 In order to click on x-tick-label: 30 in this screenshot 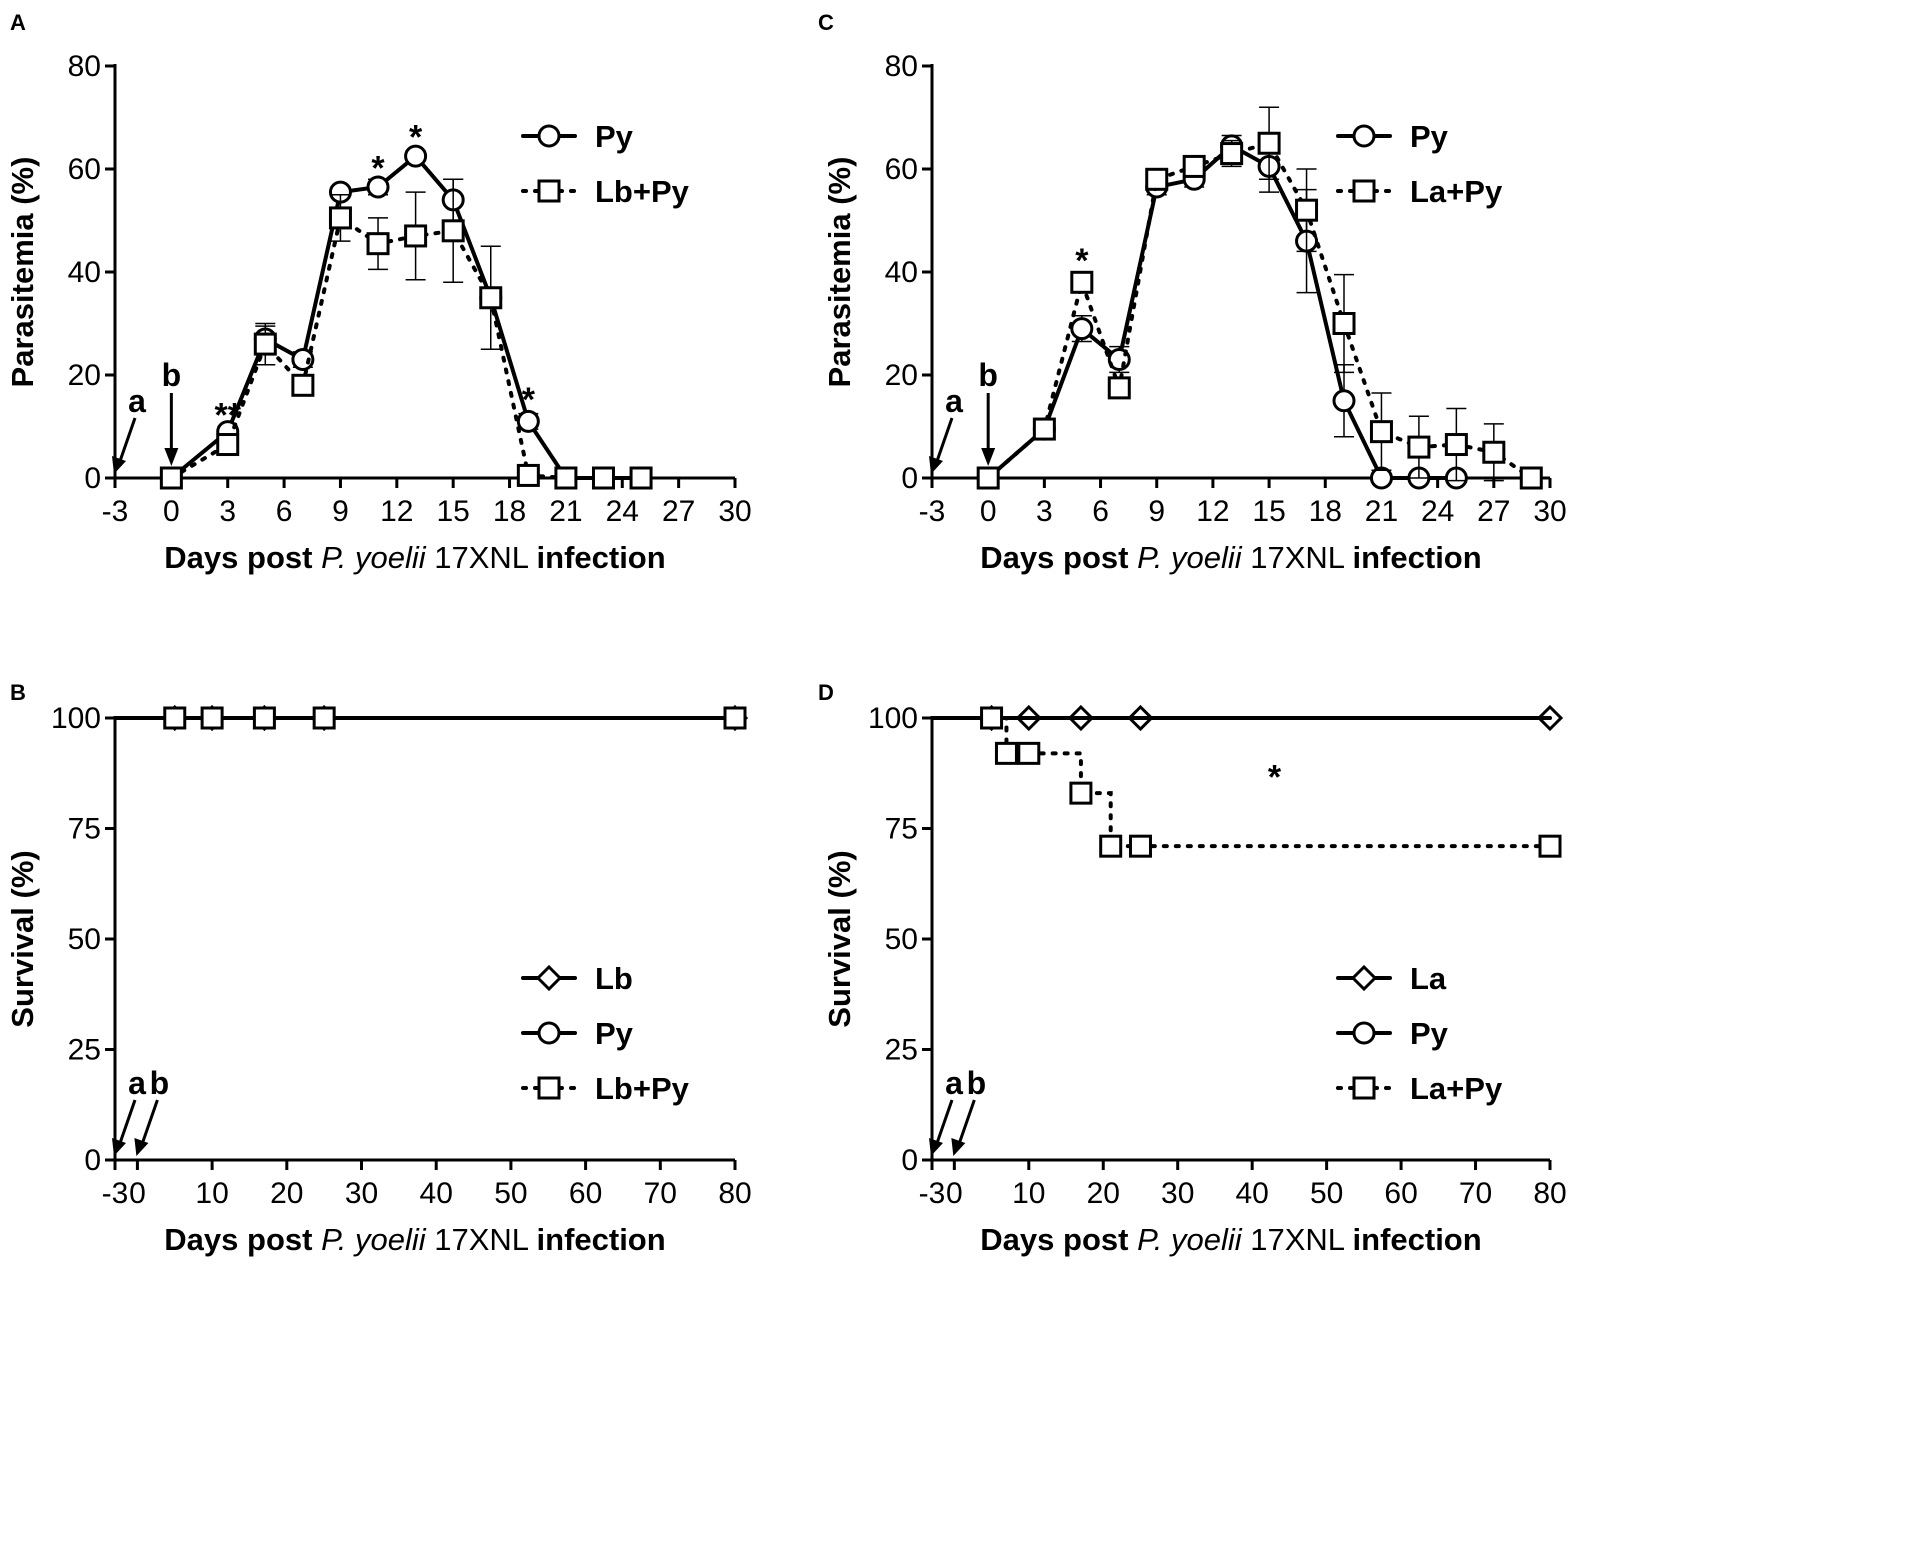, I will do `click(361, 1193)`.